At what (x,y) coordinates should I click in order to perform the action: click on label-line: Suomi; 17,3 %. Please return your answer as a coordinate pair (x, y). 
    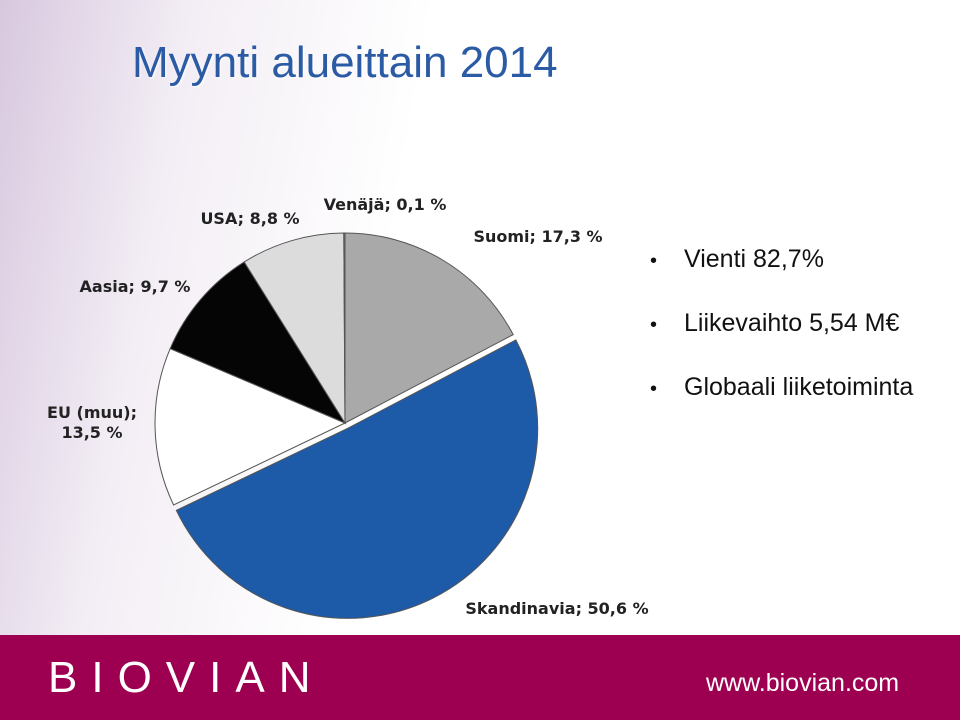
    Looking at the image, I should click on (537, 236).